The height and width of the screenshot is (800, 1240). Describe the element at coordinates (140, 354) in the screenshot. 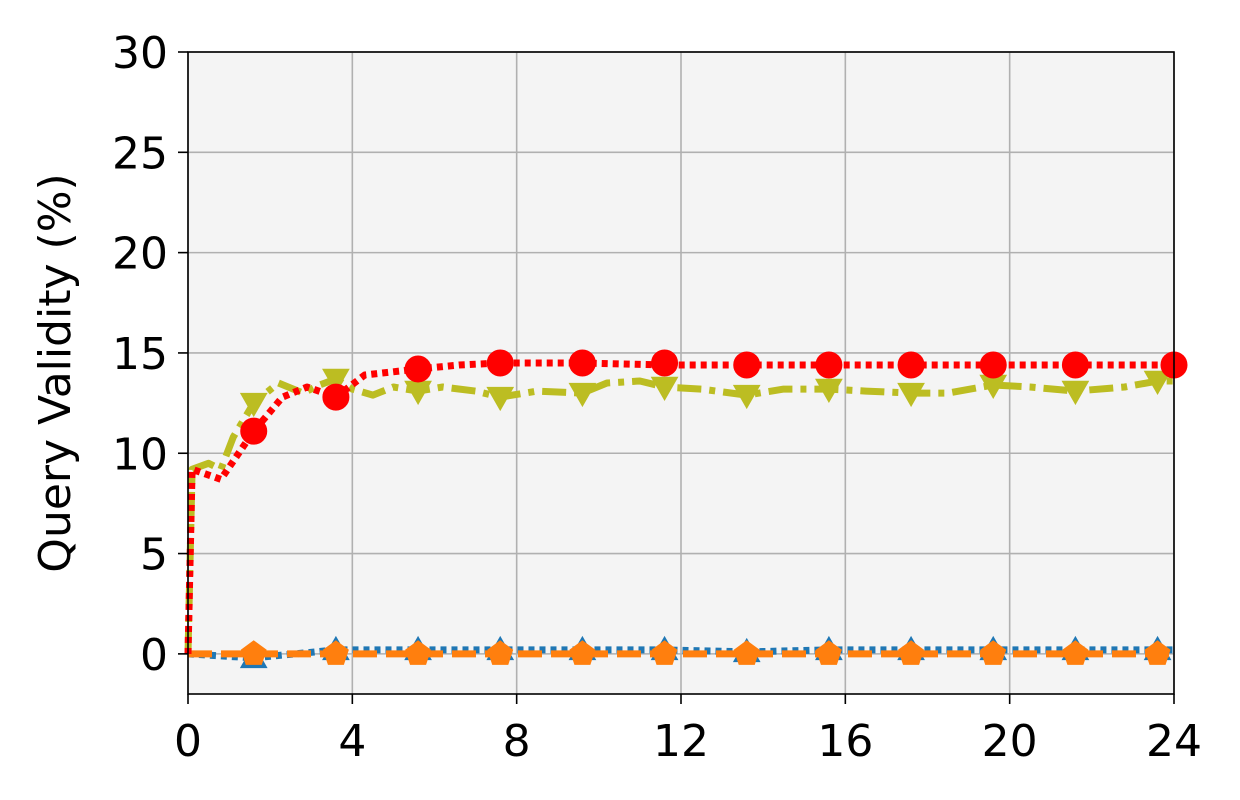

I see `y-tick-label: 15` at that location.